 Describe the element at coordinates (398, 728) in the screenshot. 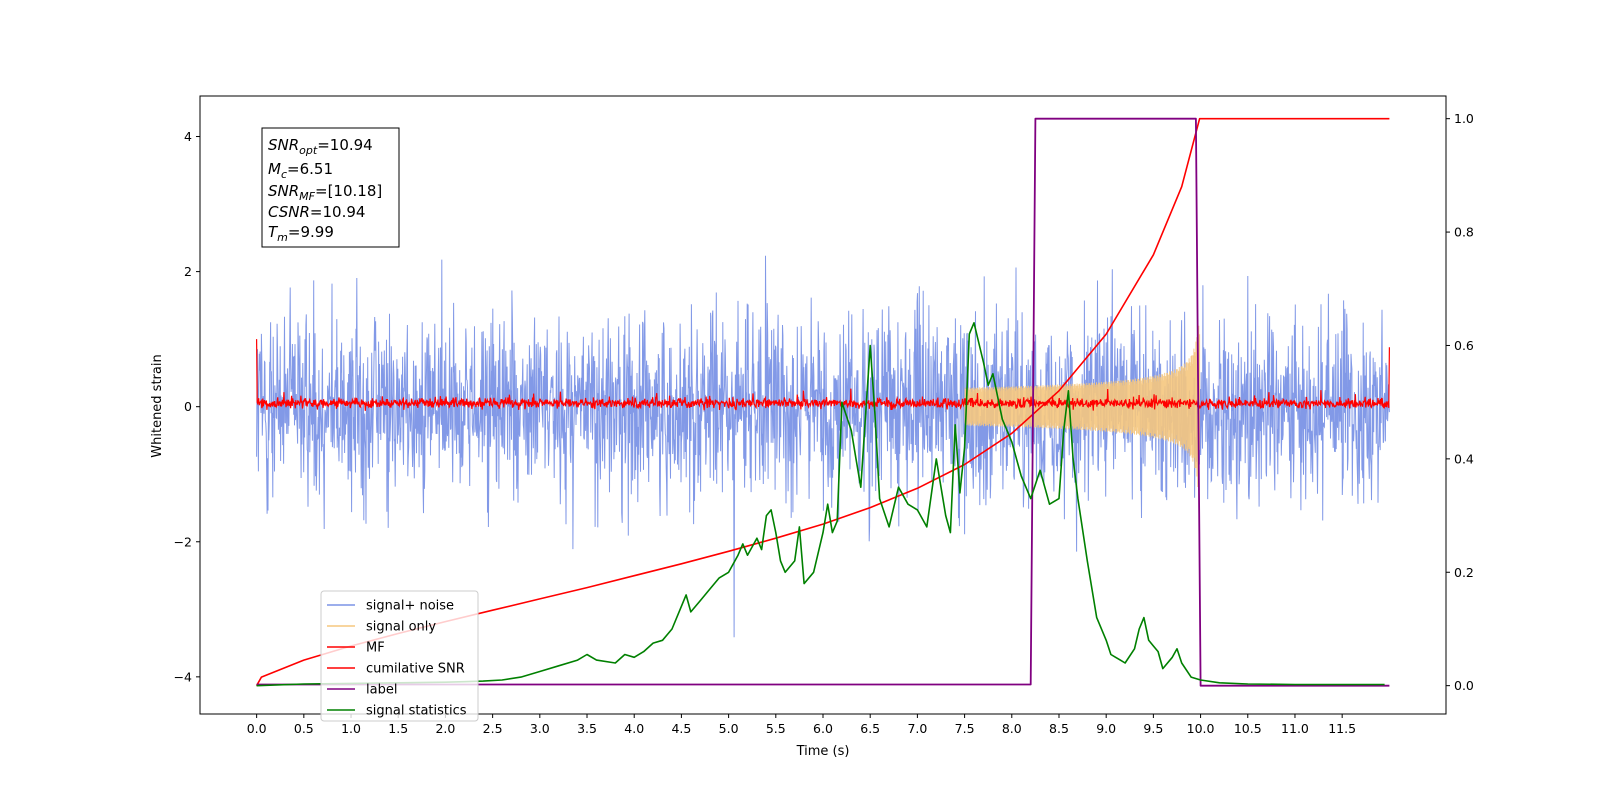

I see `x-tick-label: 1.5` at that location.